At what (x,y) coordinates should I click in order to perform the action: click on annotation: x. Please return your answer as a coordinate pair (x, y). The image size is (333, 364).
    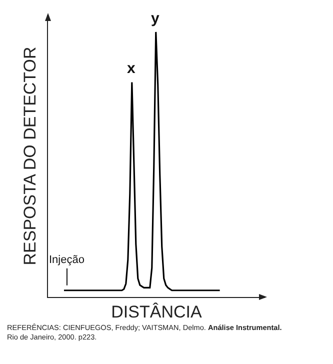
    Looking at the image, I should click on (131, 68).